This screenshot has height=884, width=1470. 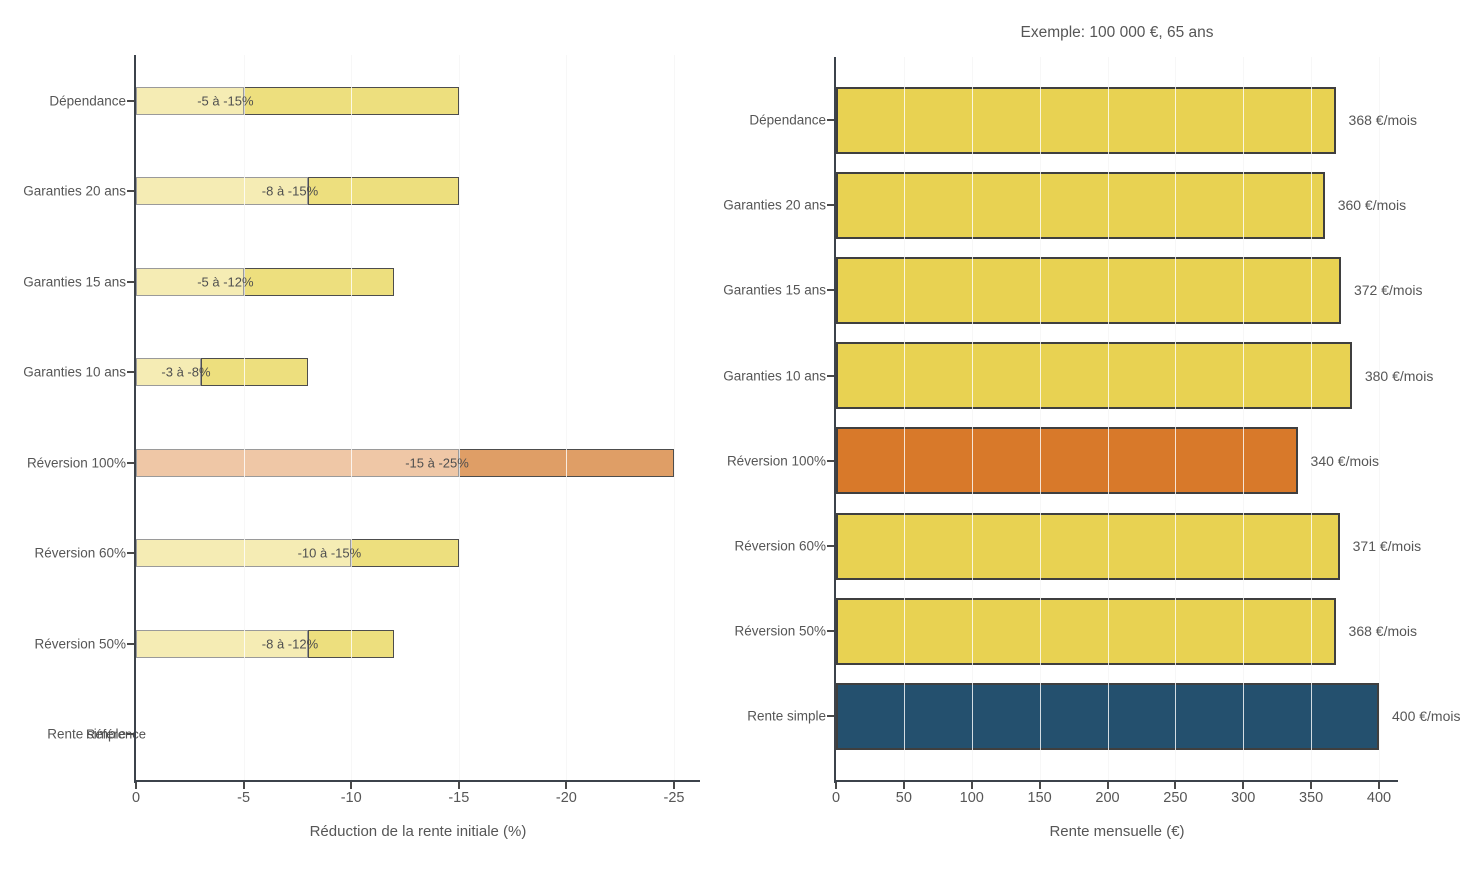 I want to click on x-tick-label: -10, so click(x=351, y=798).